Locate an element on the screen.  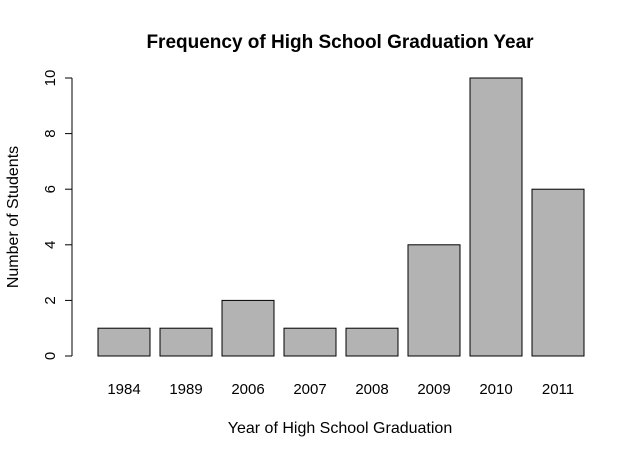
bar-2011 is located at coordinates (558, 272).